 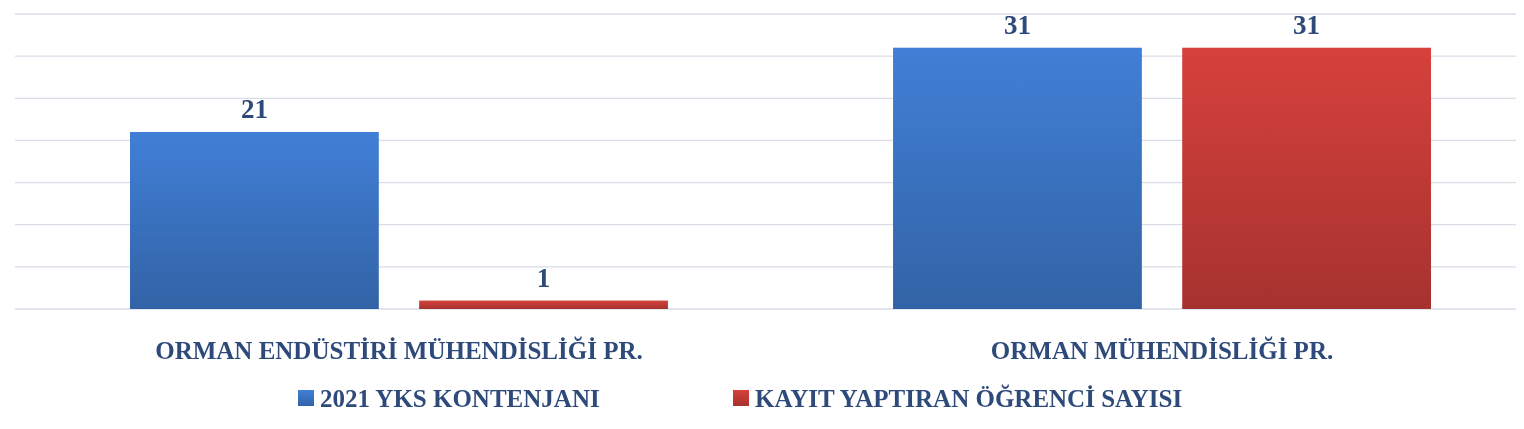 I want to click on x-tick-label: ORMAN MÜHENDİSLİĞİ PR., so click(x=1162, y=350).